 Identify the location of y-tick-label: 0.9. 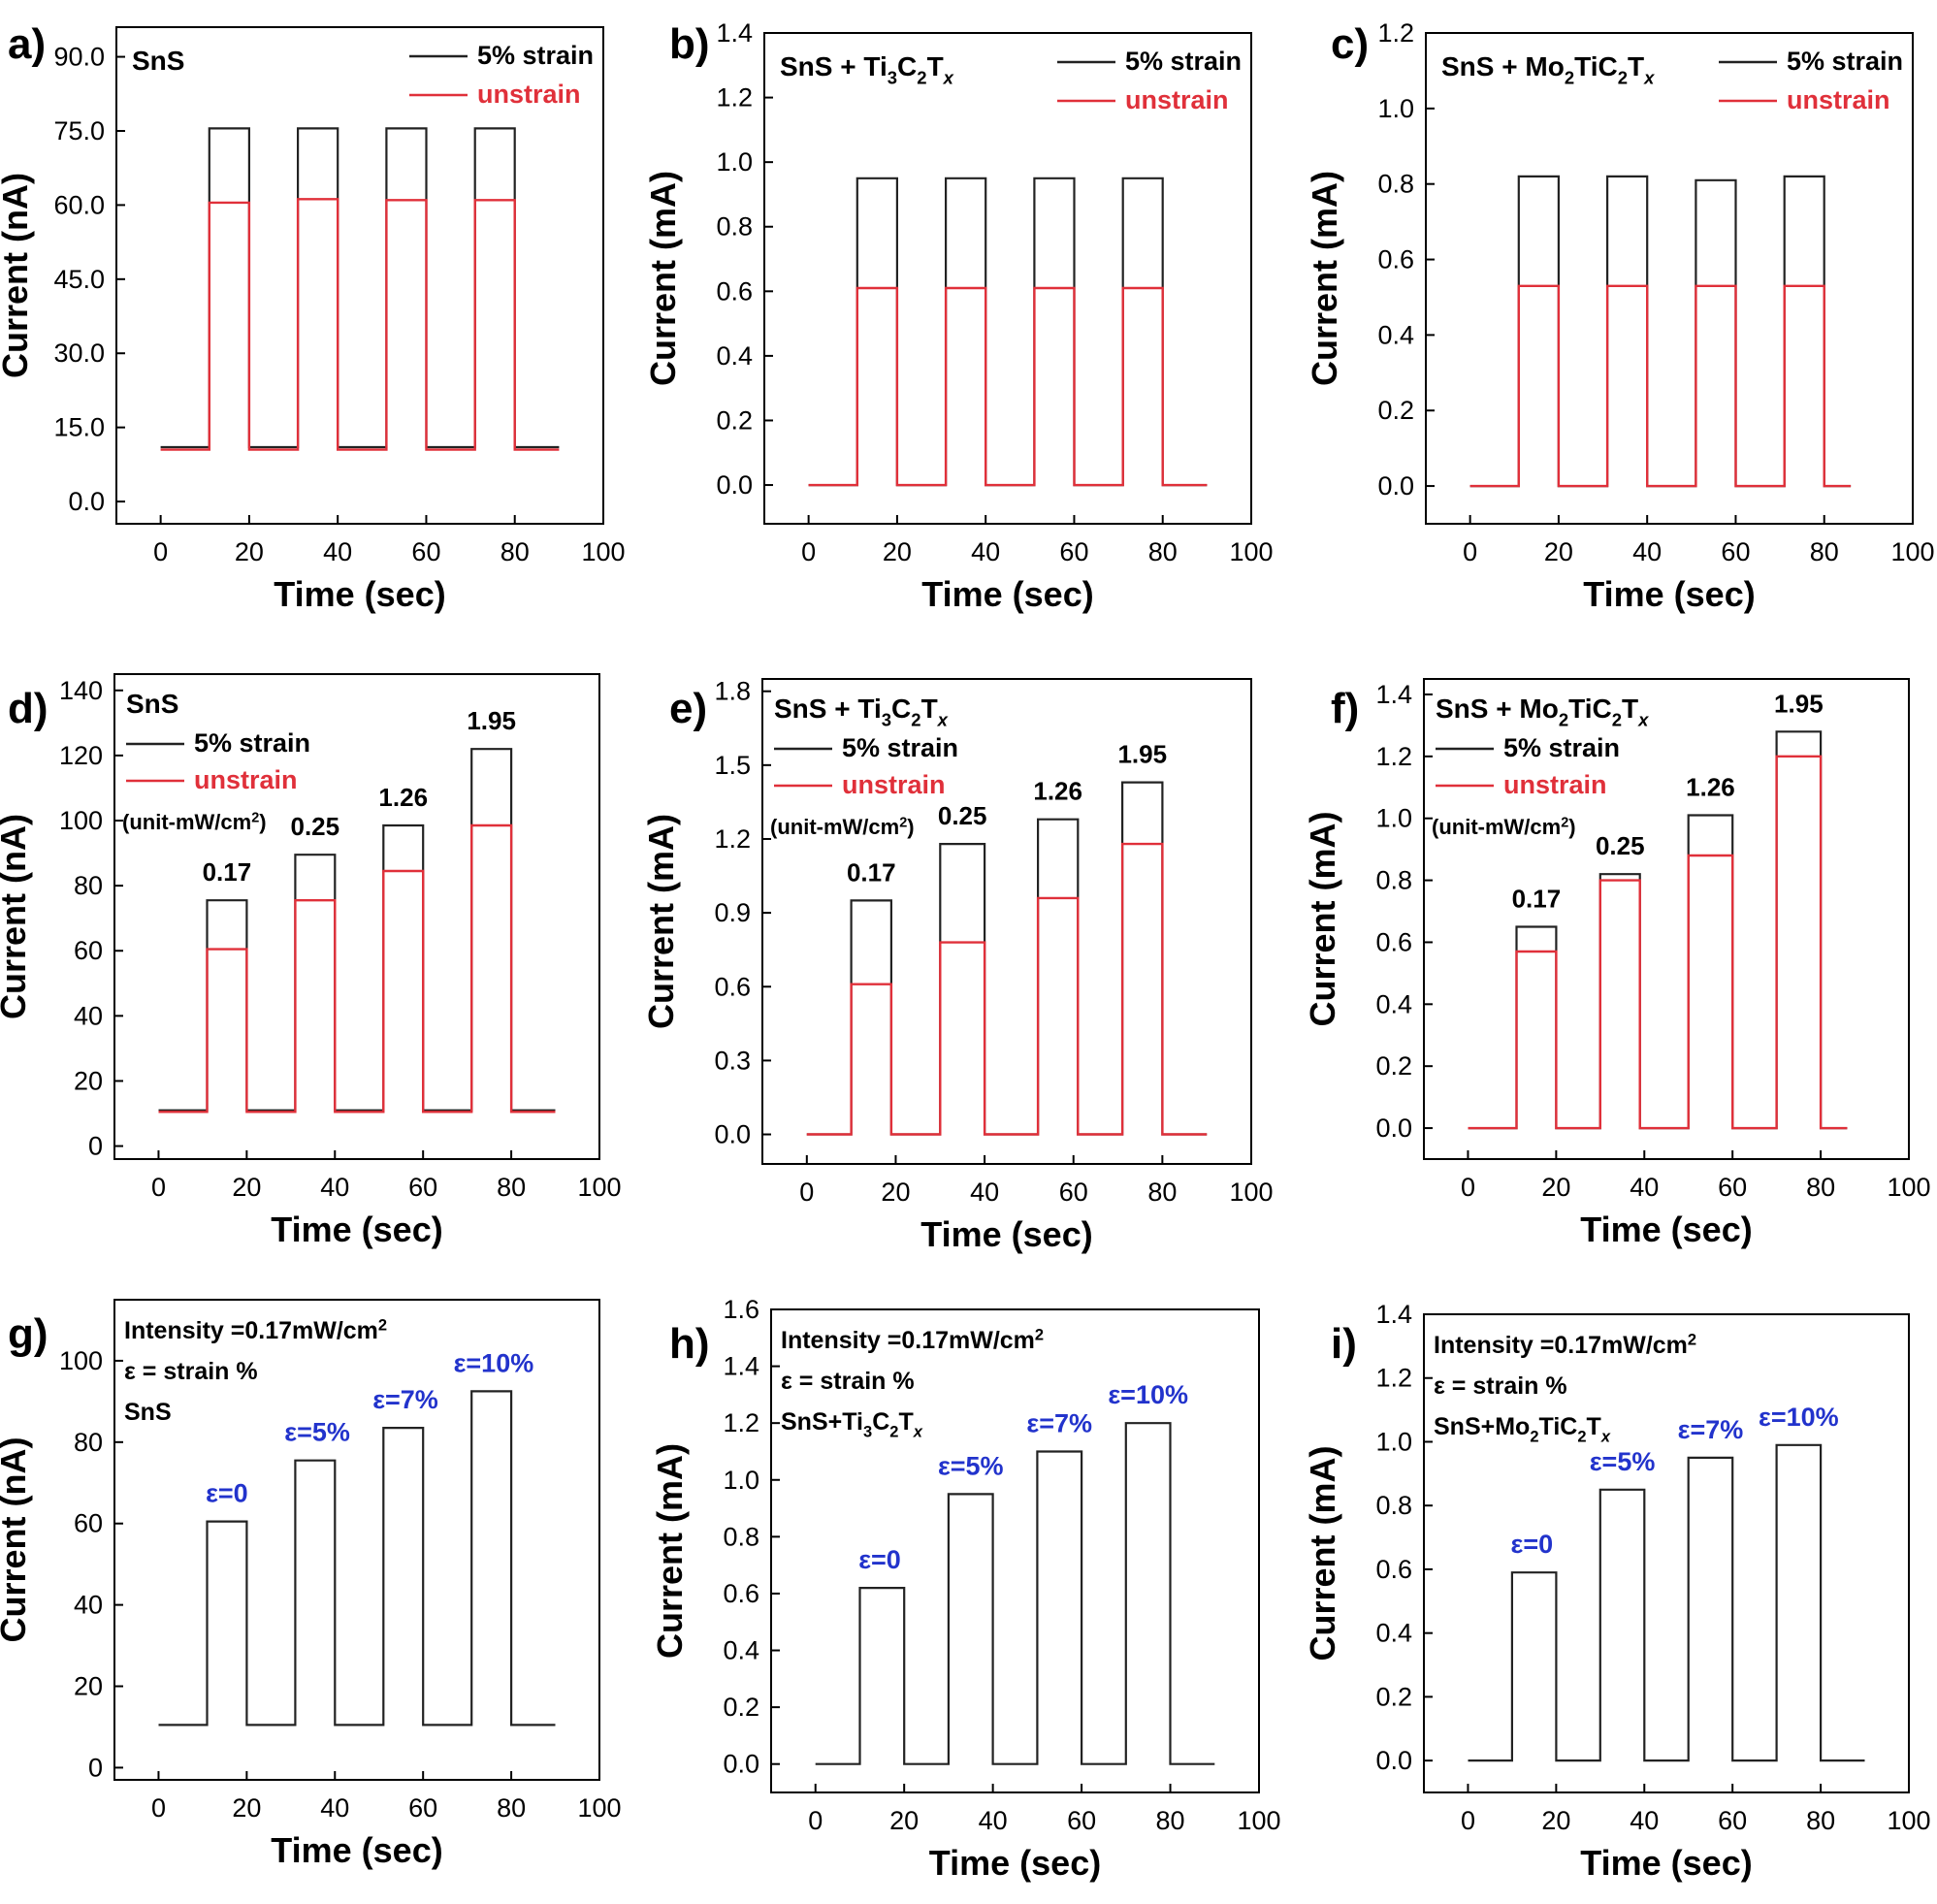
(732, 912).